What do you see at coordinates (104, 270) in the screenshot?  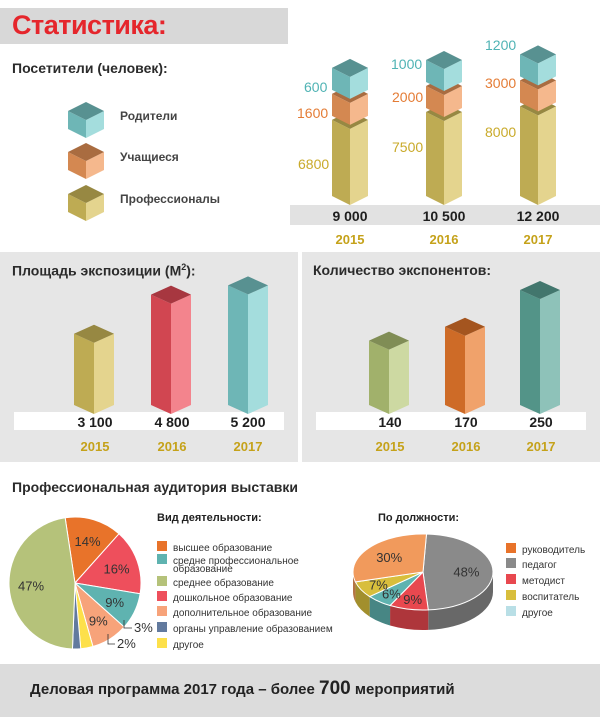 I see `area-title: Площадь экспозиции (М2):` at bounding box center [104, 270].